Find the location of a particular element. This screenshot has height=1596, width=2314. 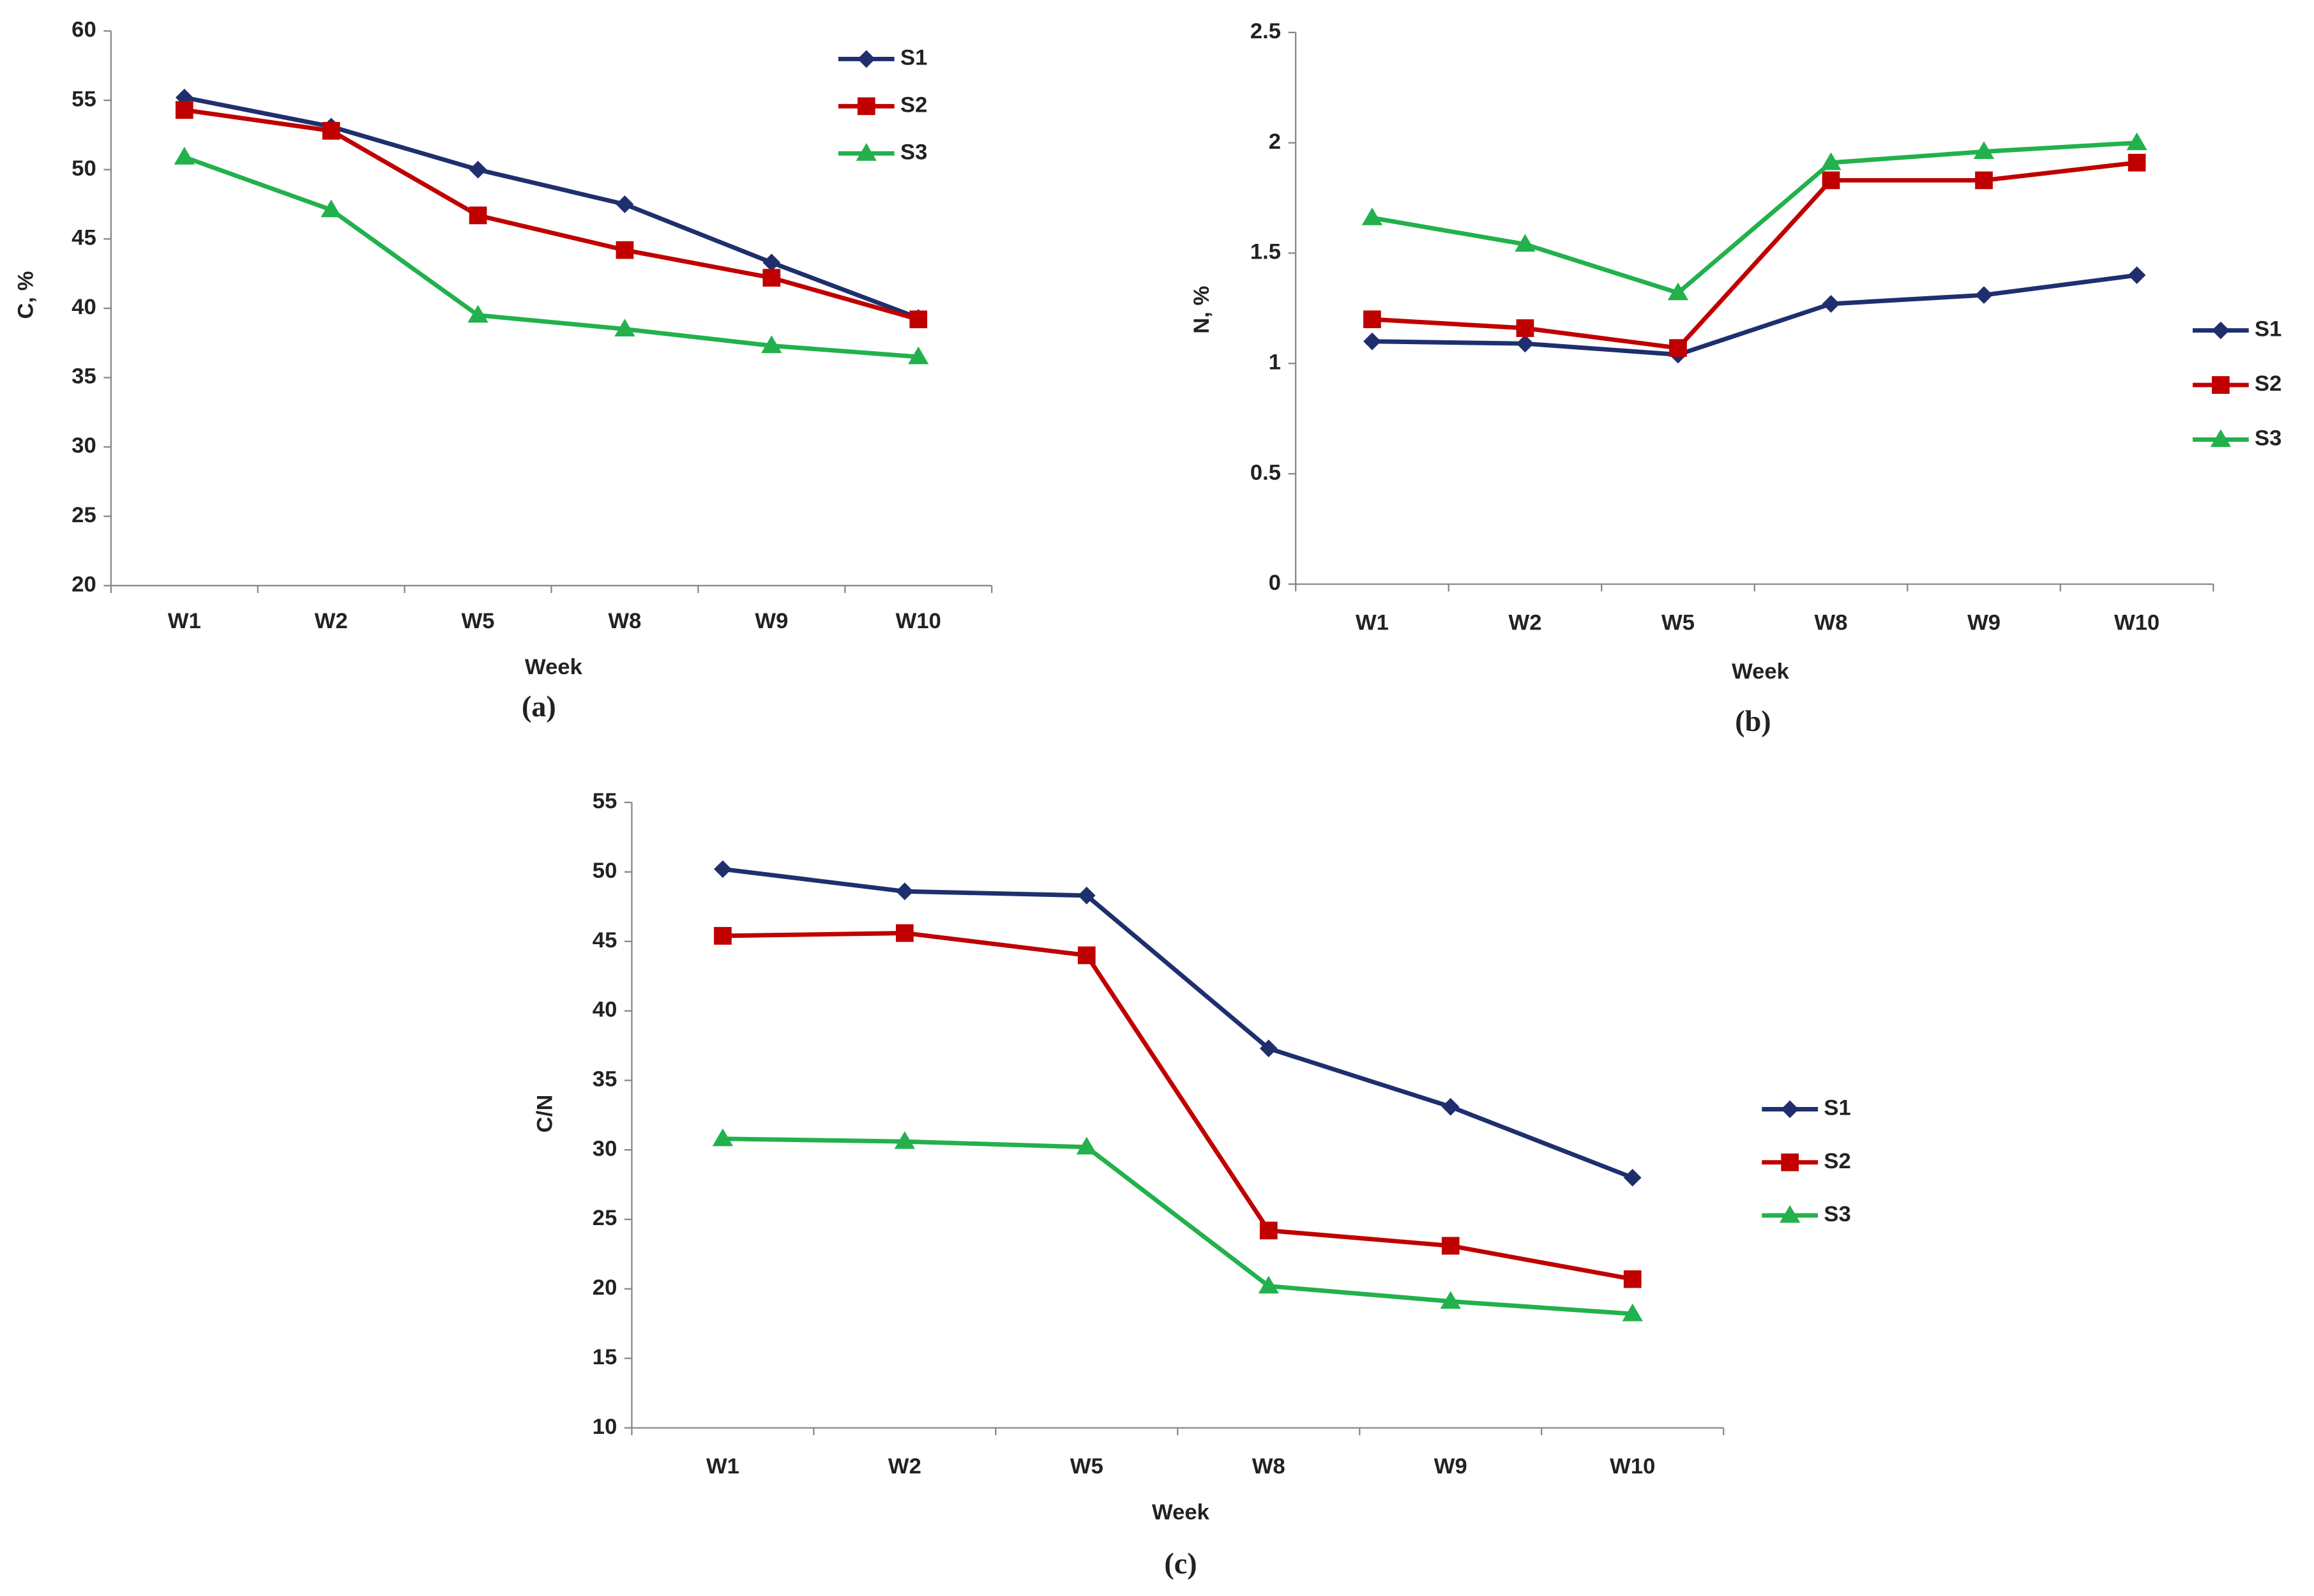

caption: (a) is located at coordinates (539, 706).